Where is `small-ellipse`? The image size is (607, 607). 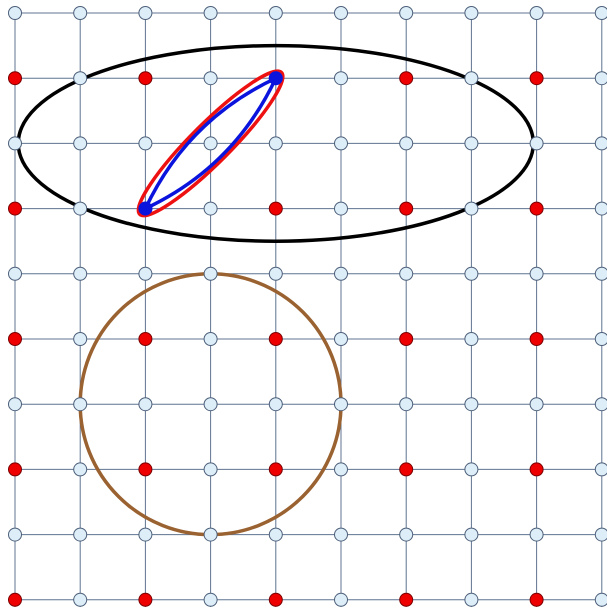
small-ellipse is located at coordinates (210, 143).